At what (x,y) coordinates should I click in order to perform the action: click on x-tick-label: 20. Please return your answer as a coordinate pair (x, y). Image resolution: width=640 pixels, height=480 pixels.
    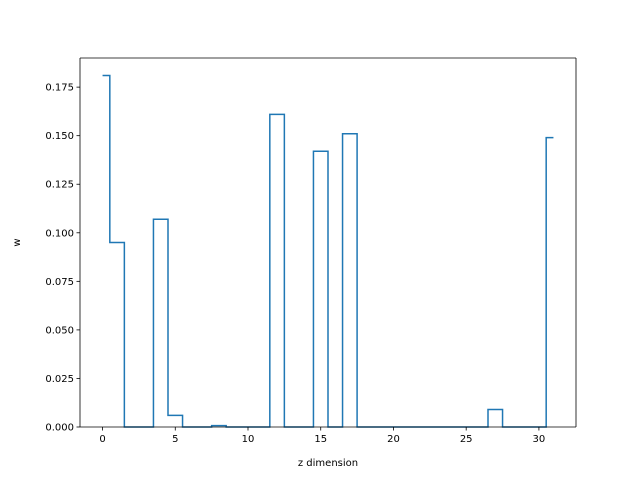
    Looking at the image, I should click on (393, 439).